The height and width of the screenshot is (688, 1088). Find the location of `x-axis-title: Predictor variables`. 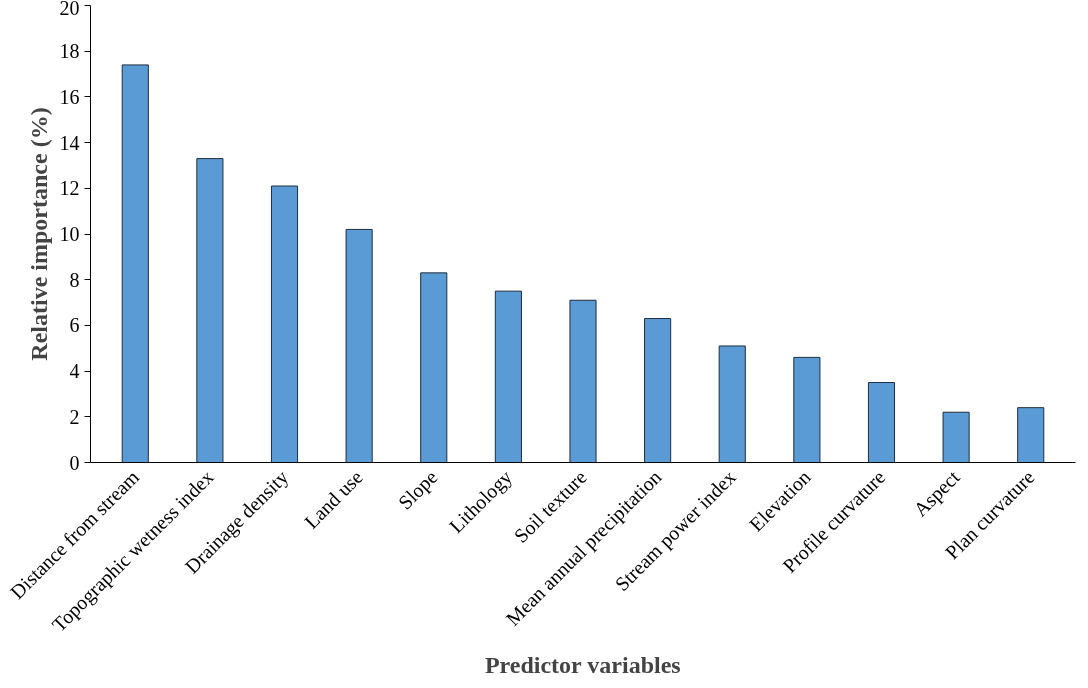

x-axis-title: Predictor variables is located at coordinates (582, 664).